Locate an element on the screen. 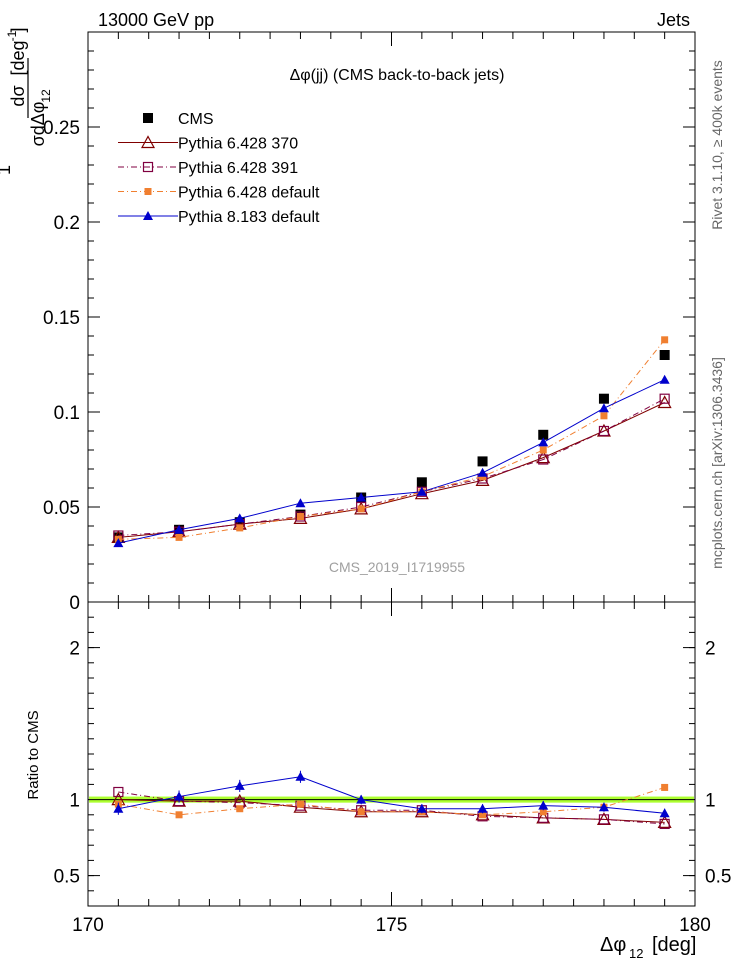  svg-text: -1 is located at coordinates (12, 35).